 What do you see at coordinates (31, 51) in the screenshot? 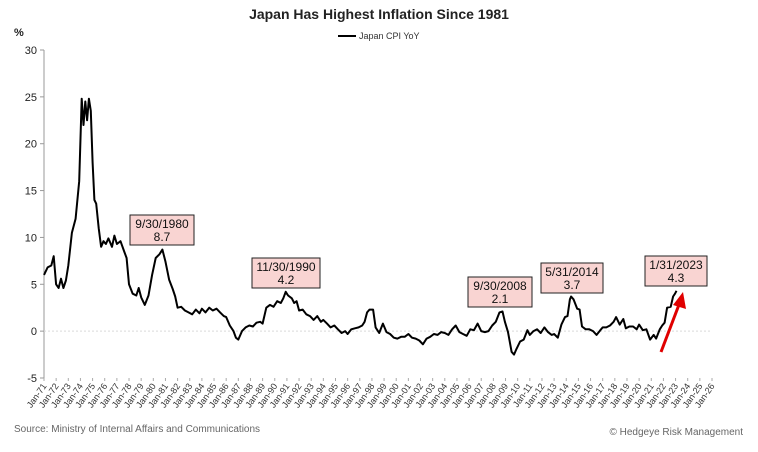
I see `y-tick-label: 30` at bounding box center [31, 51].